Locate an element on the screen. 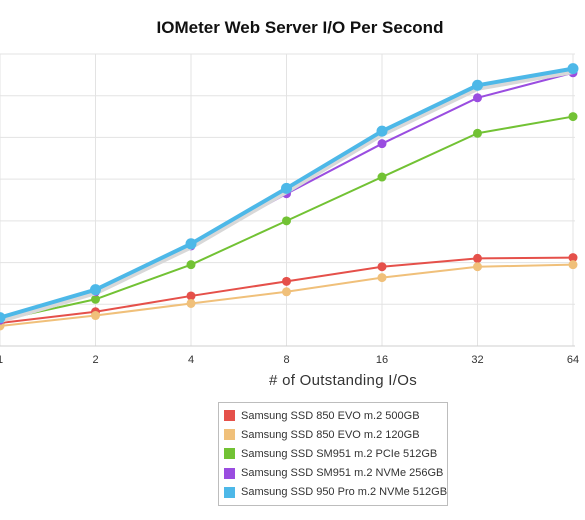 This screenshot has height=520, width=585. legend-item: Samsung SSD SM951 m.2 PCIe 512GB is located at coordinates (333, 453).